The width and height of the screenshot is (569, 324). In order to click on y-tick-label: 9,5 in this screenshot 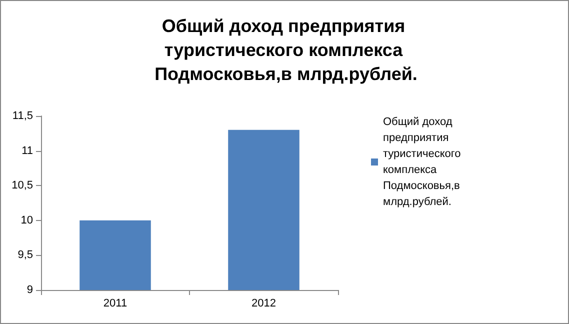, I will do `click(25, 255)`.